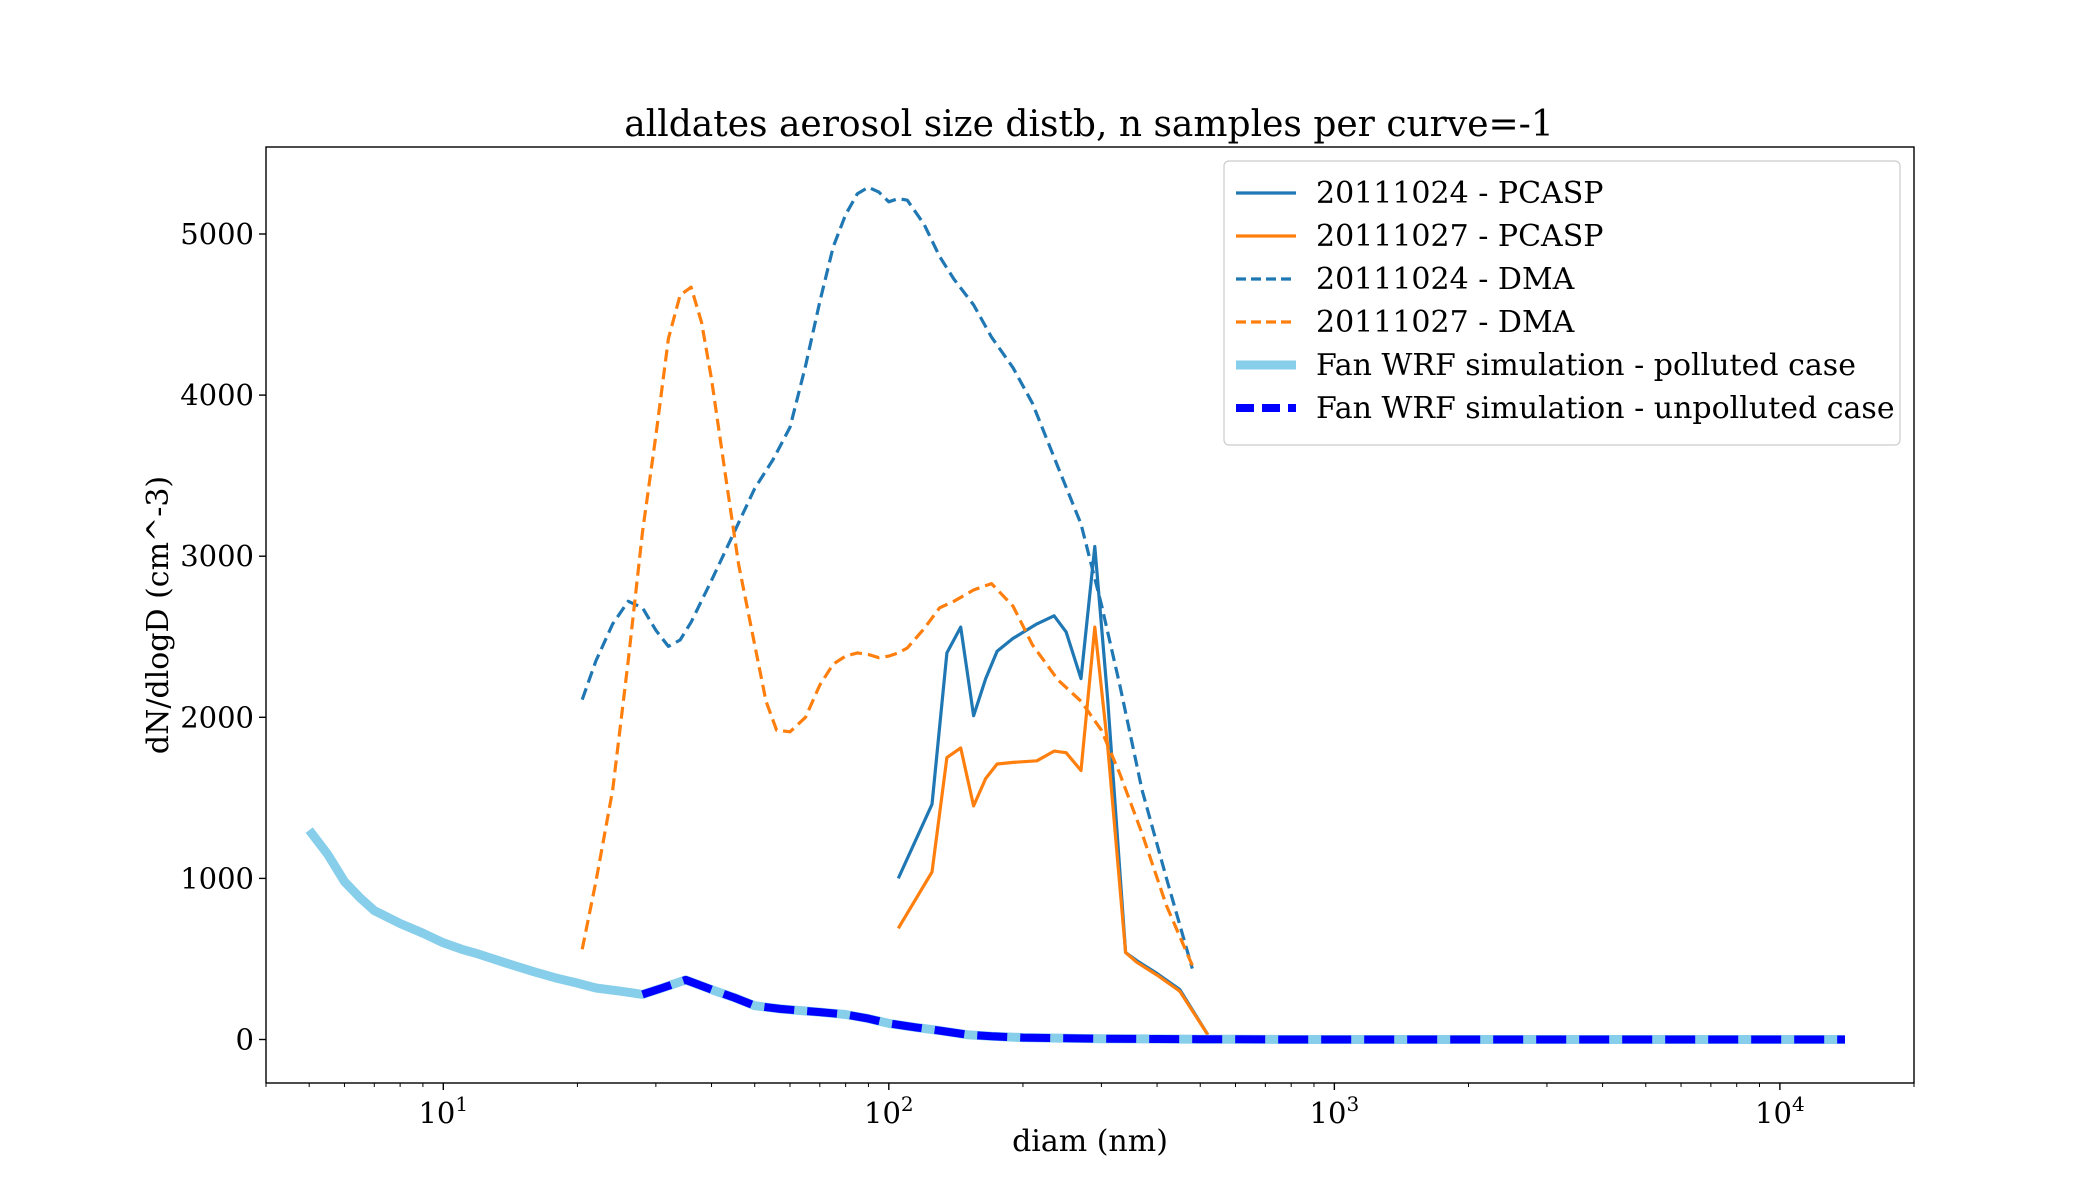 Image resolution: width=2100 pixels, height=1200 pixels. I want to click on legend-label: 20111027 - DMA, so click(1445, 322).